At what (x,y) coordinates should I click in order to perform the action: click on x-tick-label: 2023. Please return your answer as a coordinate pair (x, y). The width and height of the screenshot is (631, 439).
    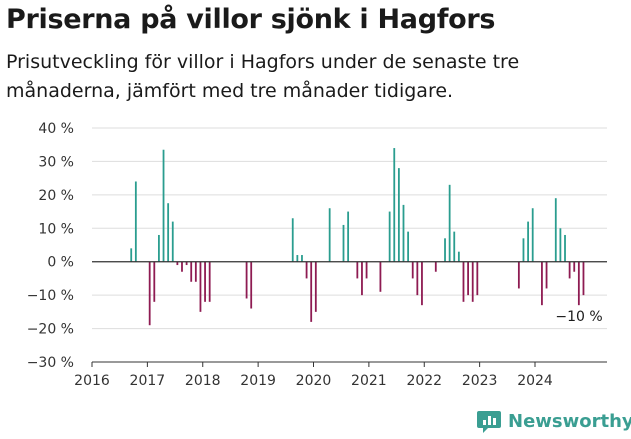
    Looking at the image, I should click on (480, 381).